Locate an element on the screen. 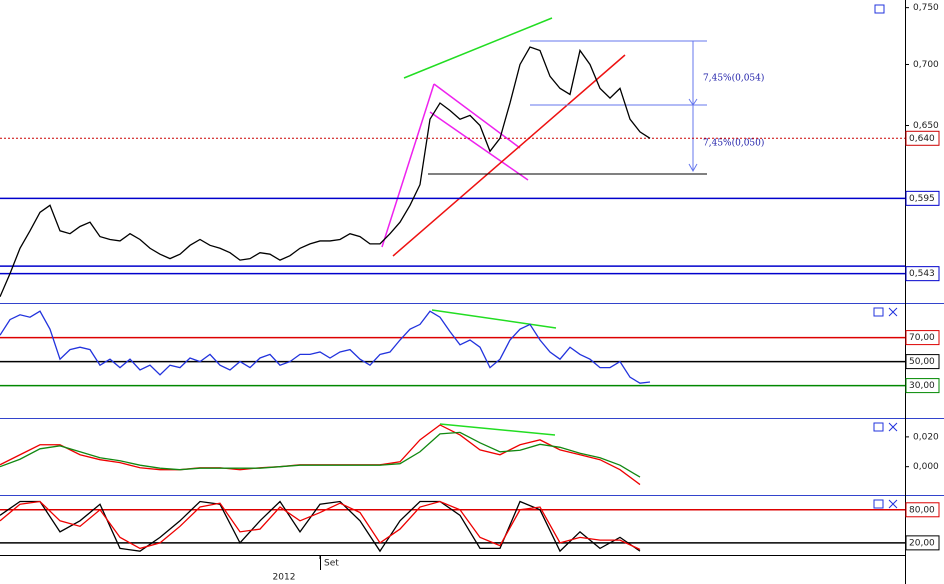 This screenshot has width=944, height=584. level-label: 0,543 is located at coordinates (922, 274).